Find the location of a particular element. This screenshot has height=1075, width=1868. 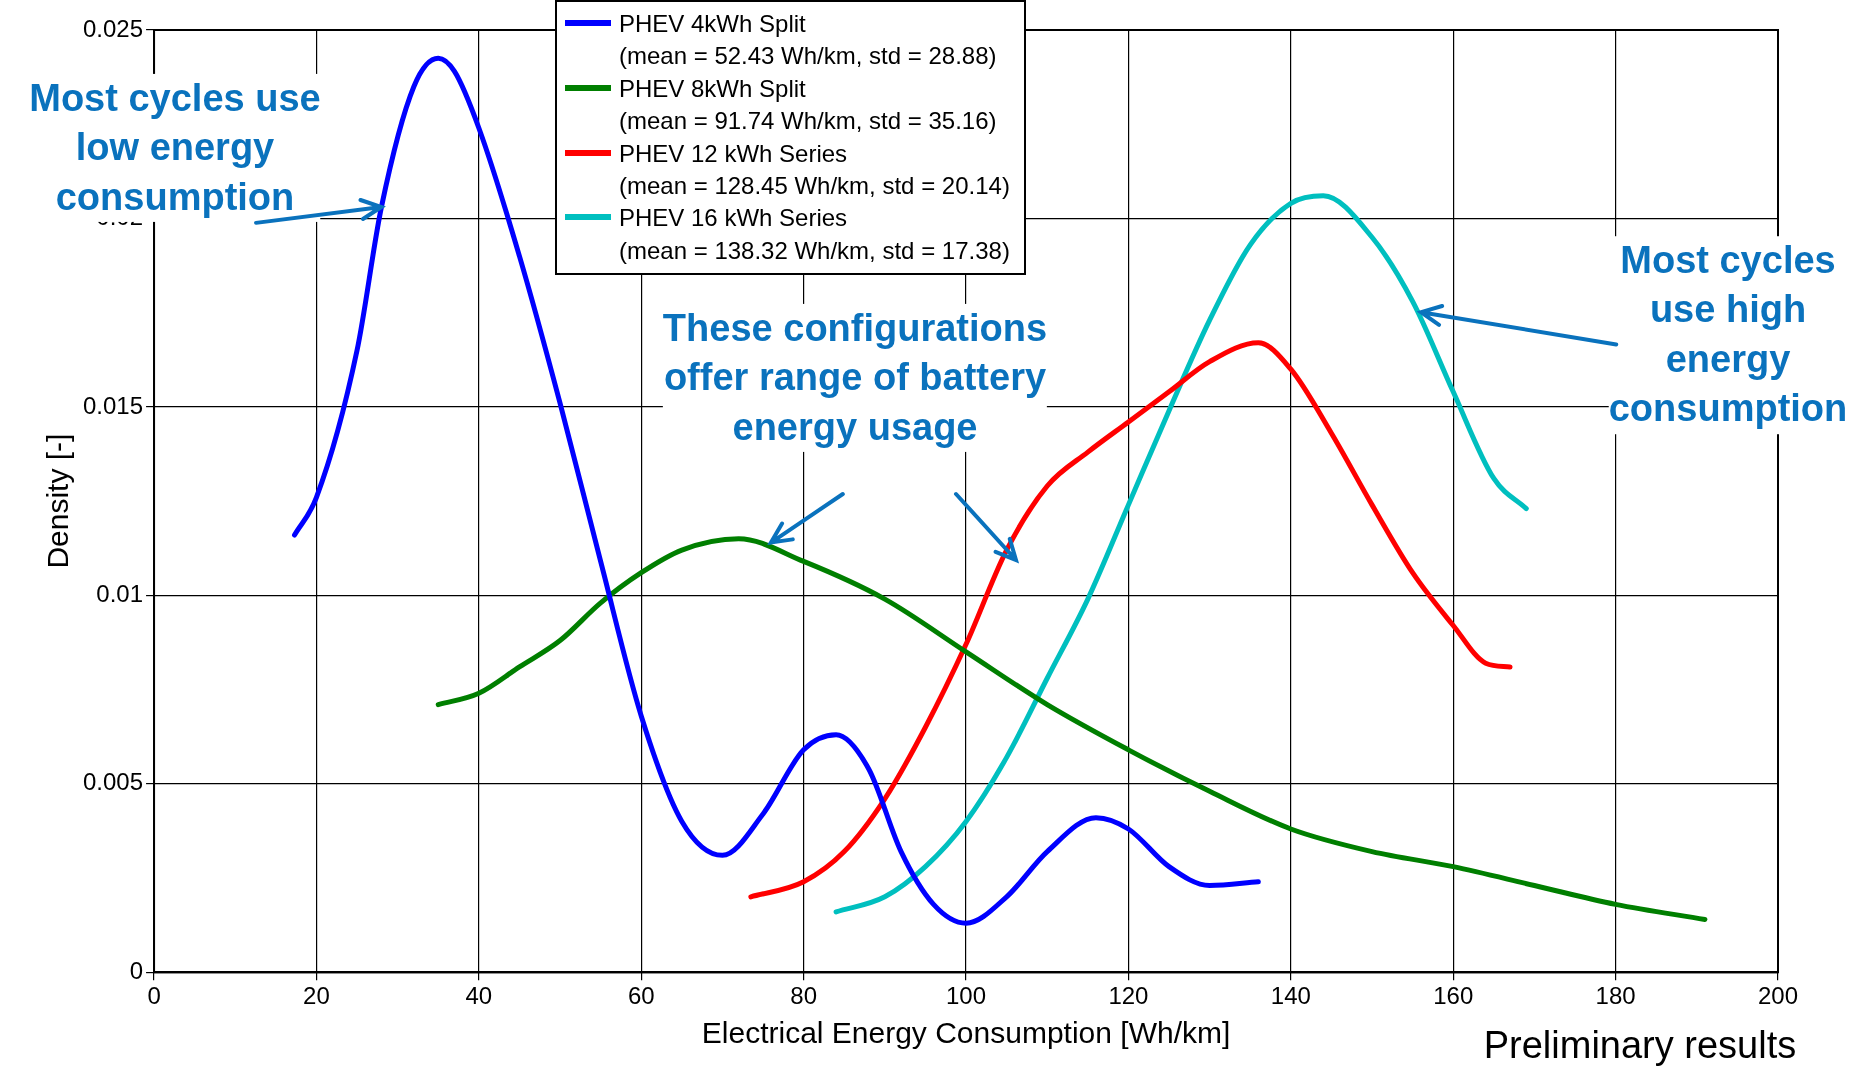

annotation: Most cycles use high energy consumption is located at coordinates (1728, 335).